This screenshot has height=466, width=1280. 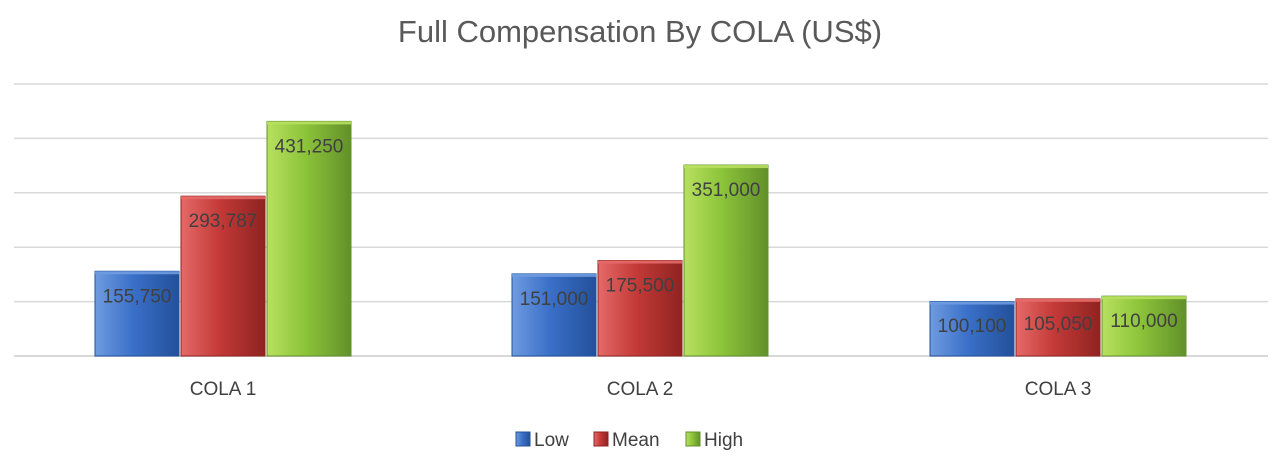 What do you see at coordinates (1143, 321) in the screenshot?
I see `data-label: 110,000` at bounding box center [1143, 321].